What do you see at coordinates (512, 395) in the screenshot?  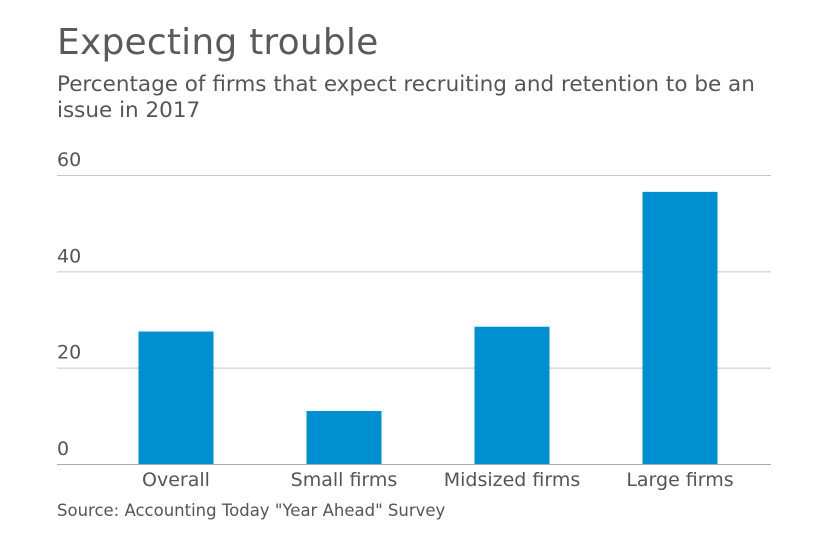 I see `bar-midsized-firms` at bounding box center [512, 395].